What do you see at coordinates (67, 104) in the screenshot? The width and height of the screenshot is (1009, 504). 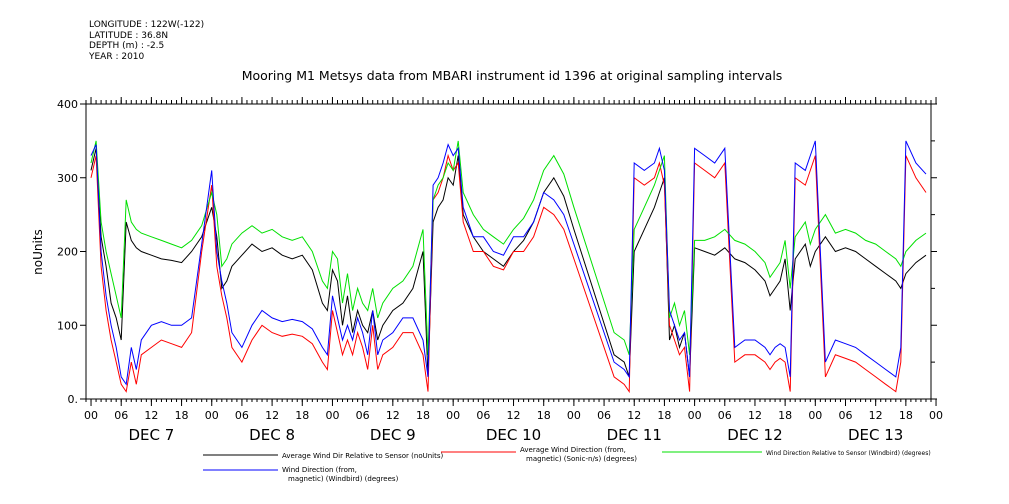 I see `y-tick-label: 400` at bounding box center [67, 104].